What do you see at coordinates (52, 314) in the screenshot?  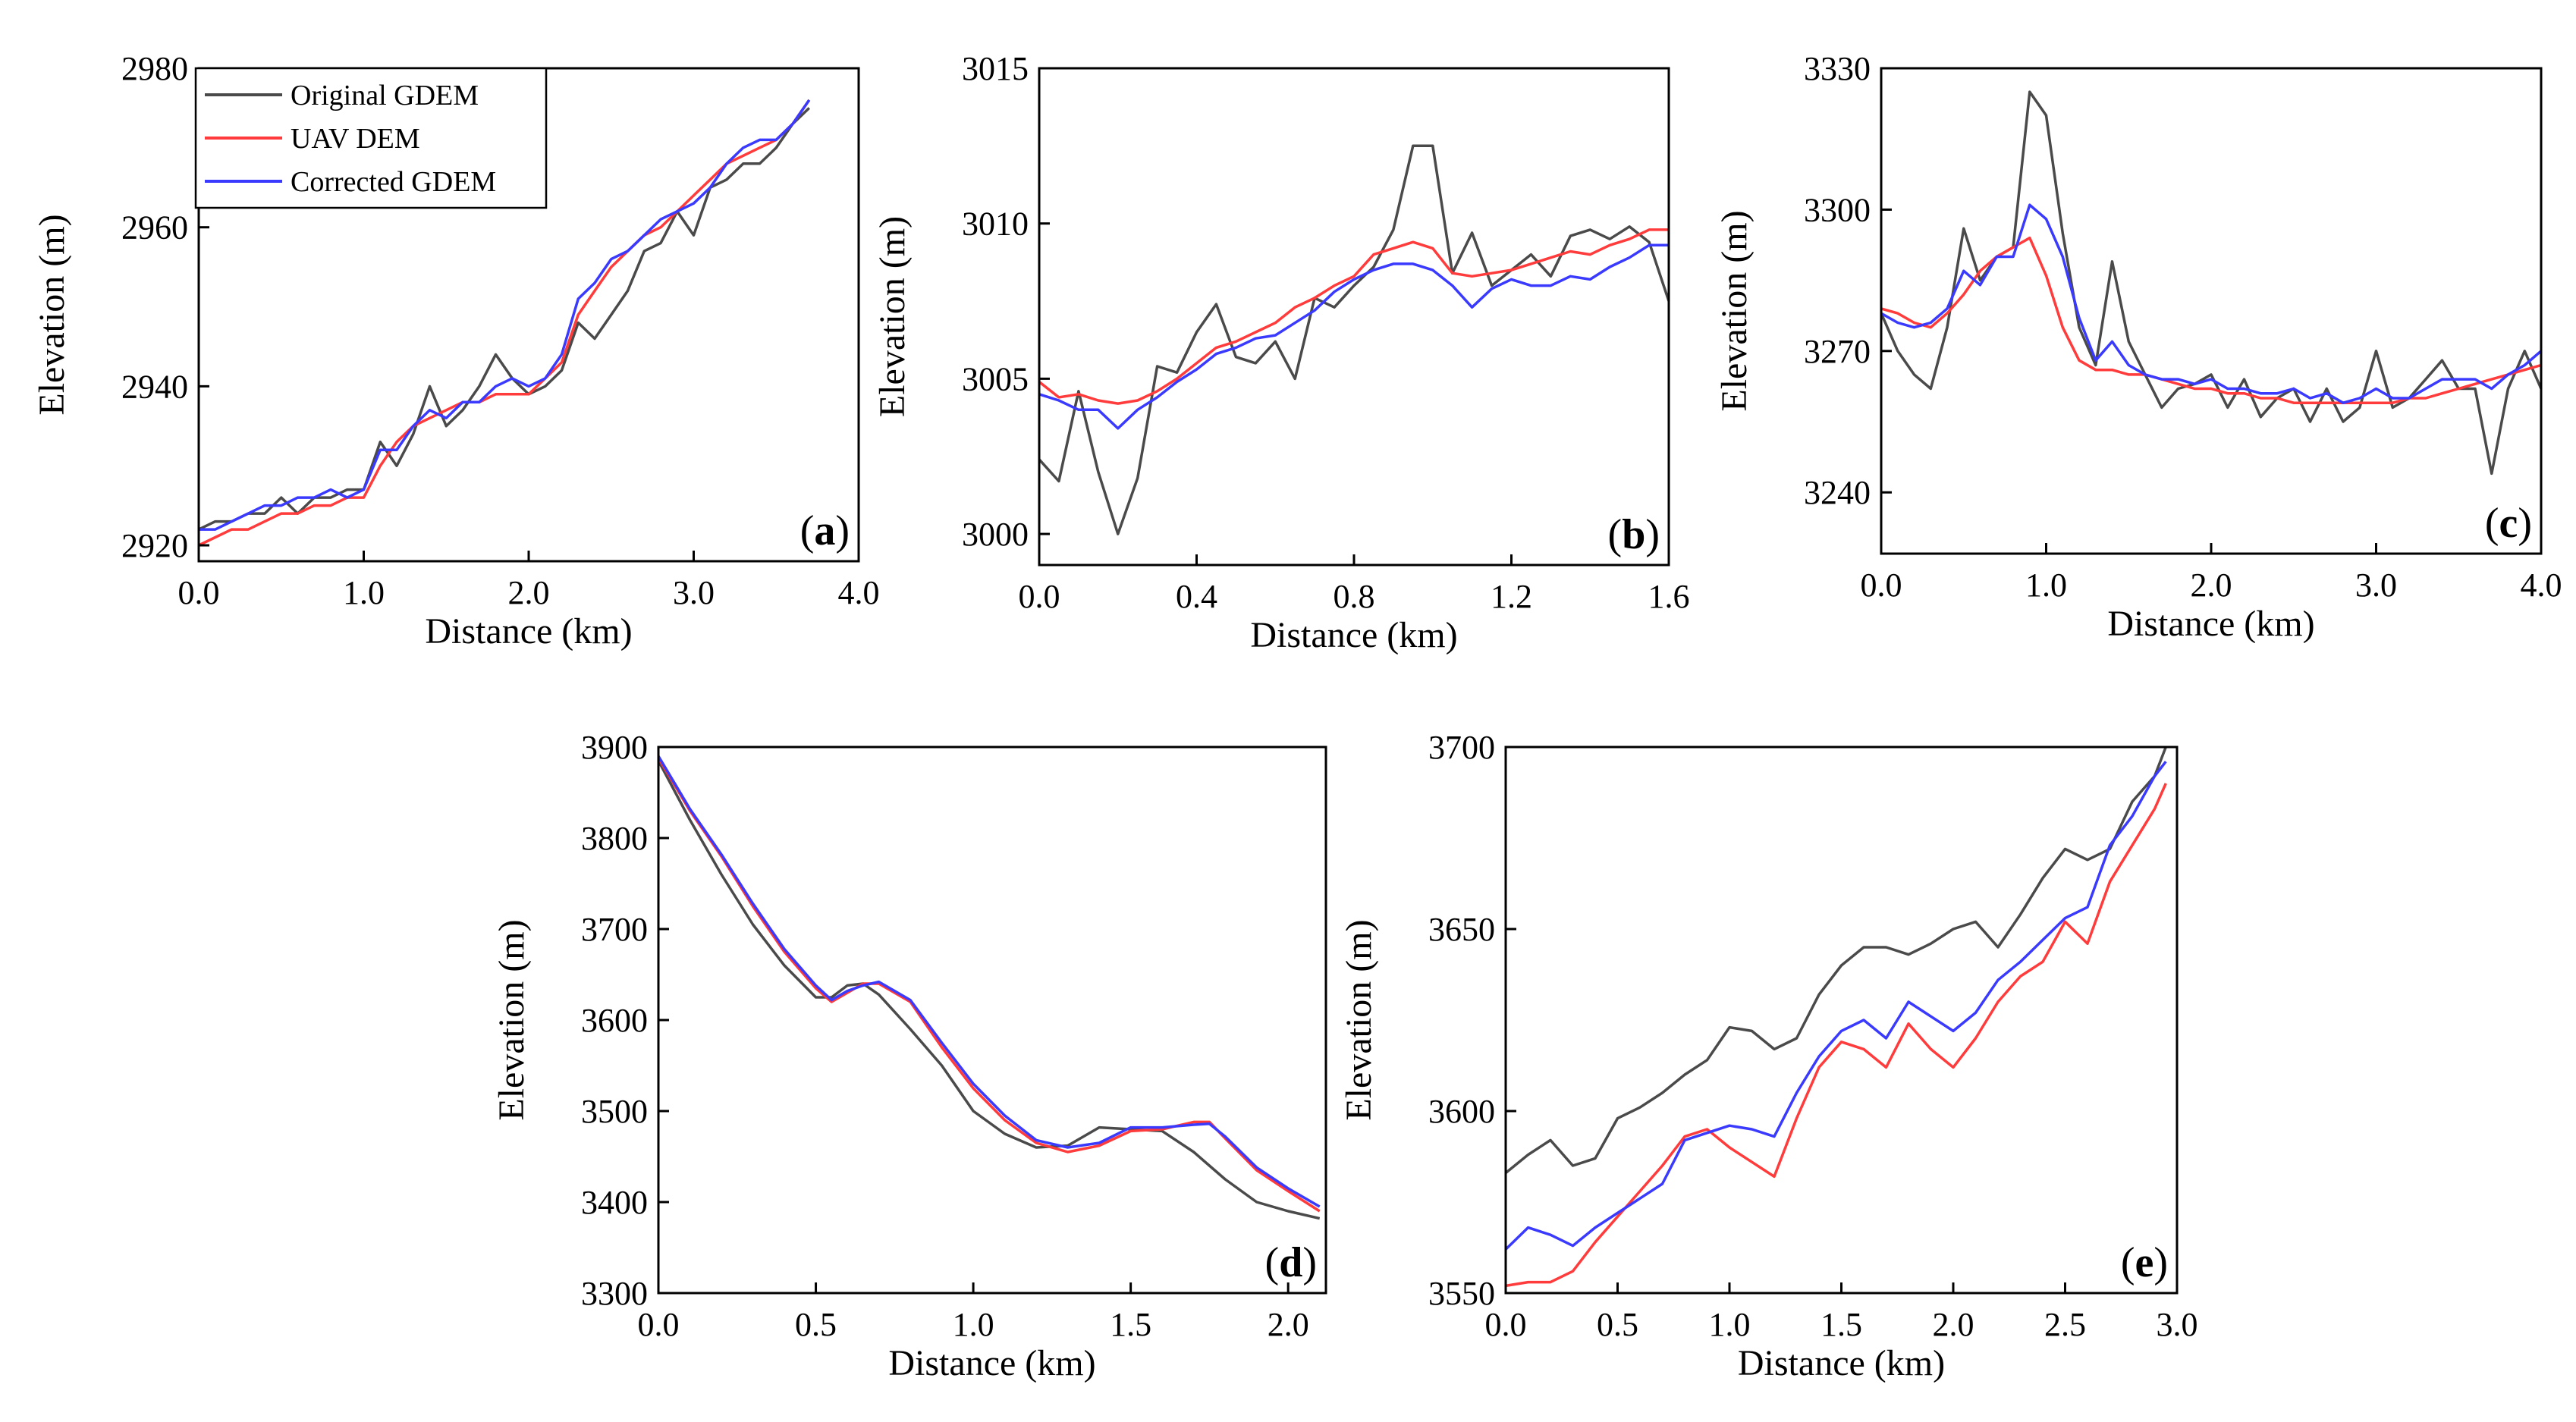 I see `y-axis-label-a: Elevation (m)` at bounding box center [52, 314].